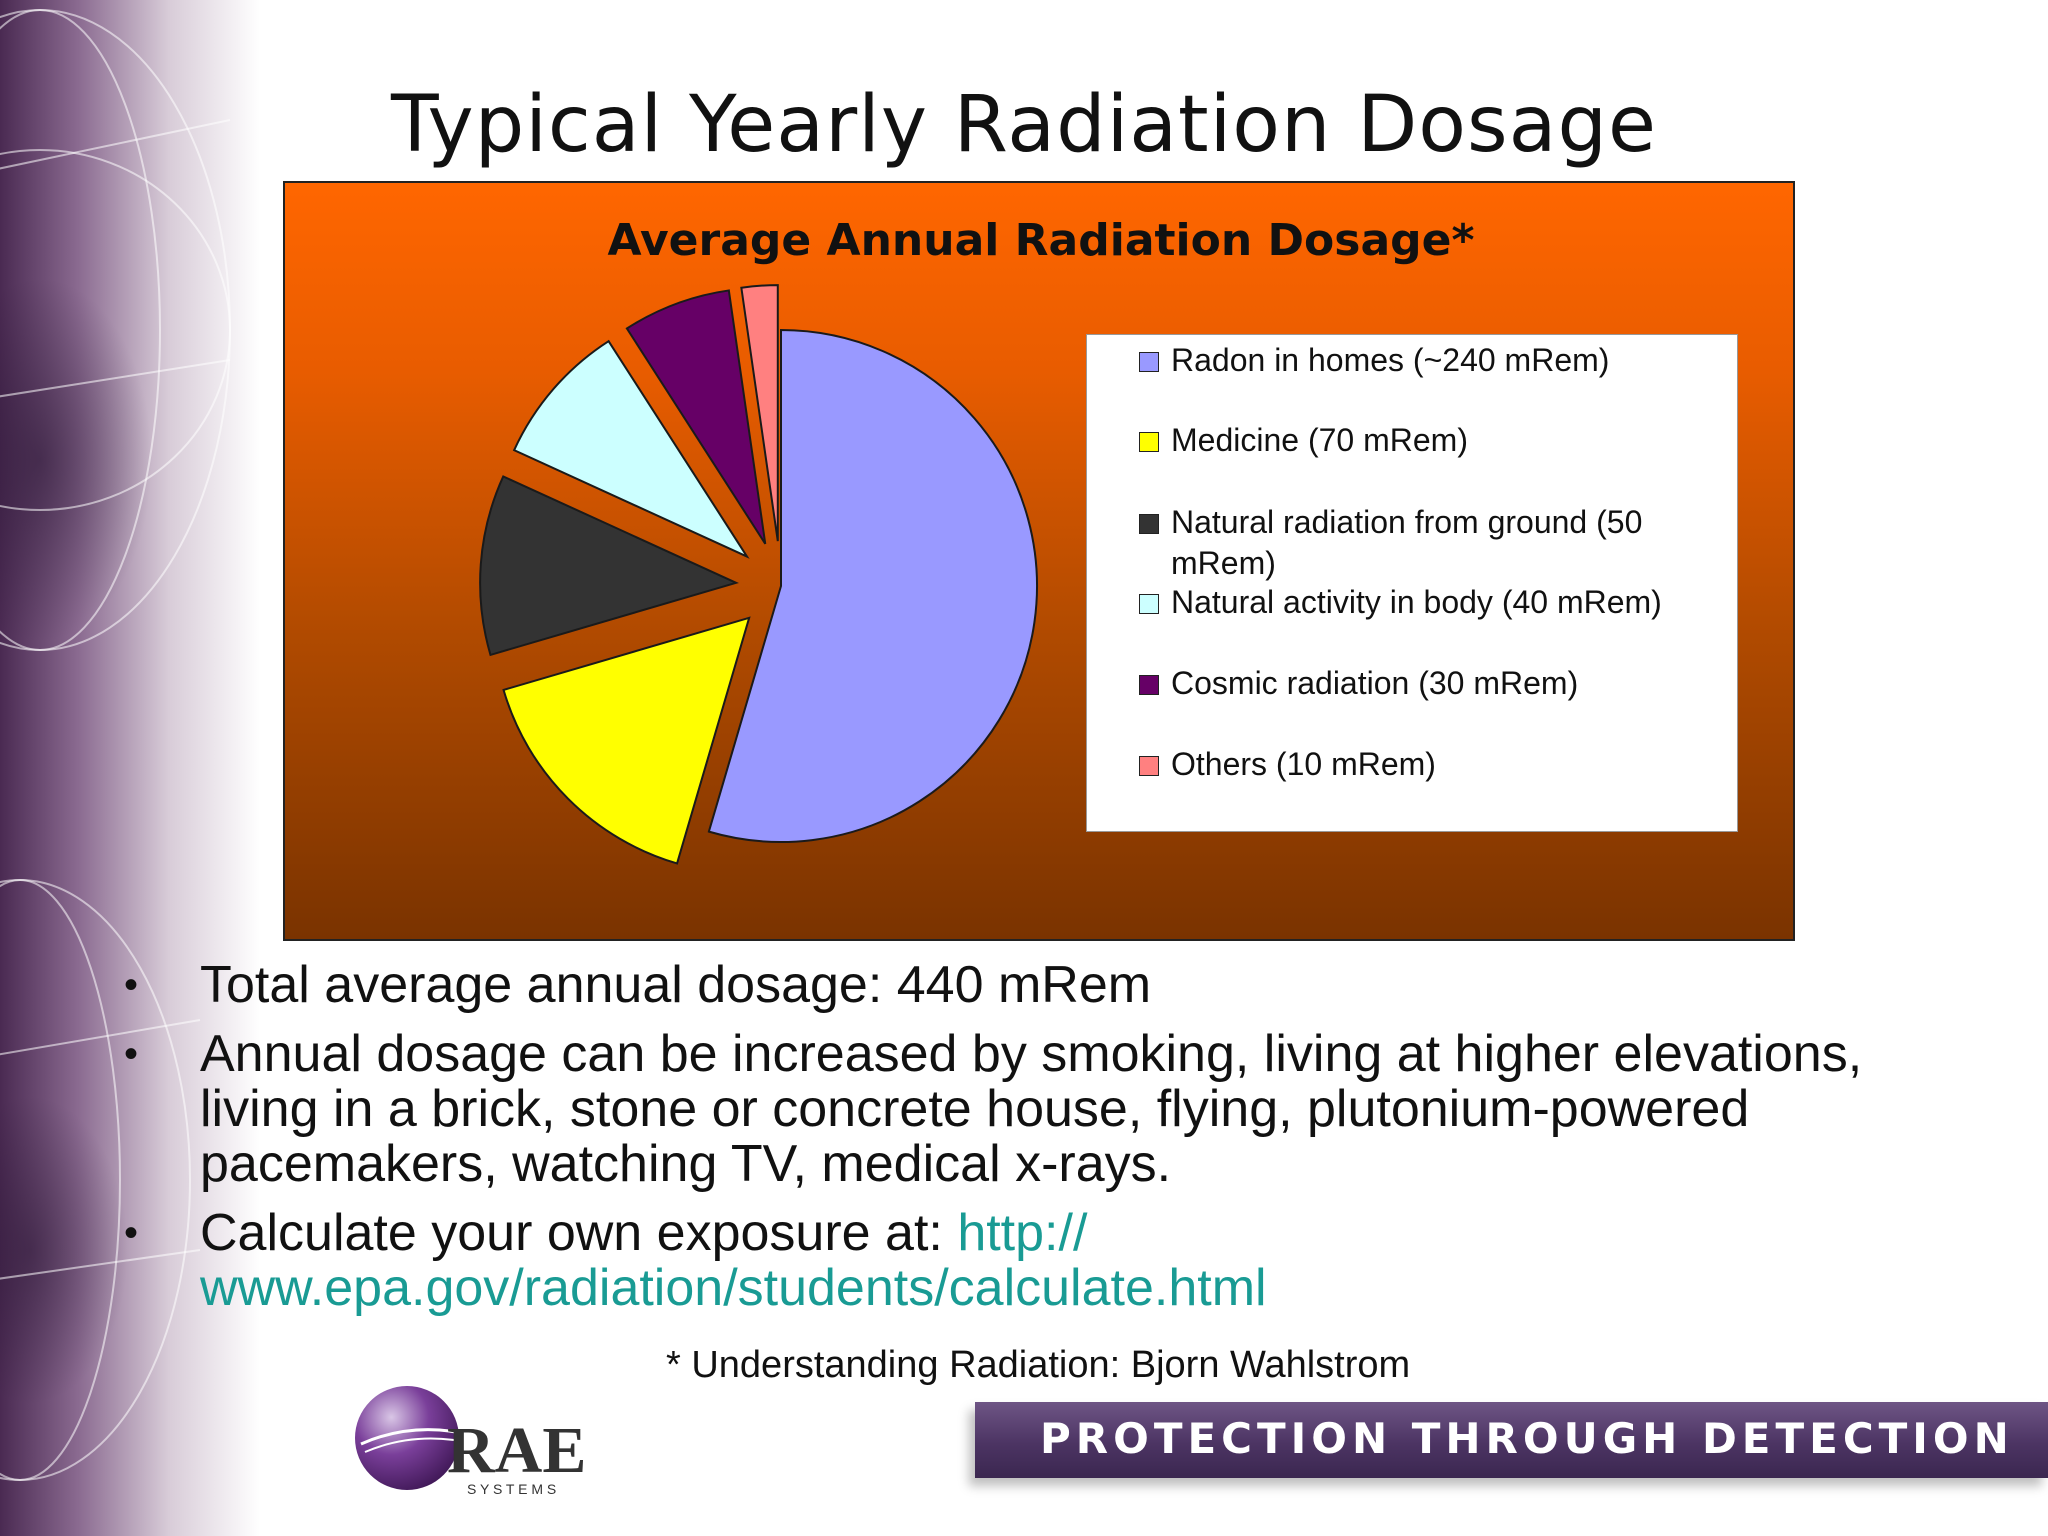  Describe the element at coordinates (407, 1438) in the screenshot. I see `logo-orb-icon` at that location.